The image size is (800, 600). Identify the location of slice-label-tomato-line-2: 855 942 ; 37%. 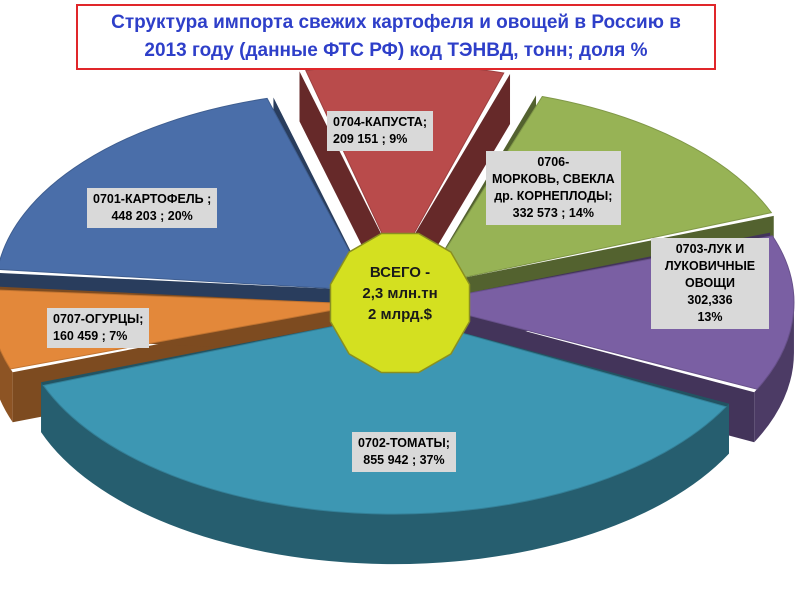
(404, 460).